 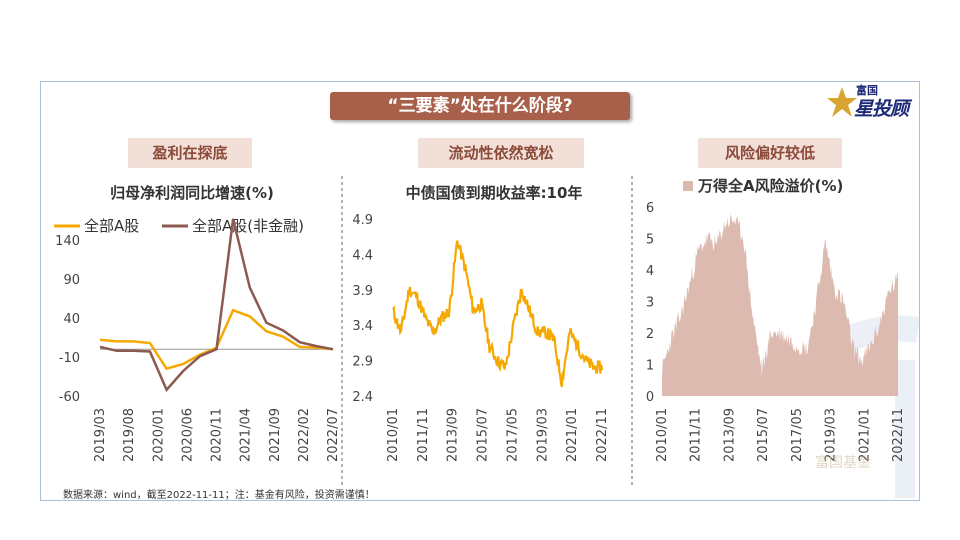 I want to click on star-logo-icon, so click(x=842, y=102).